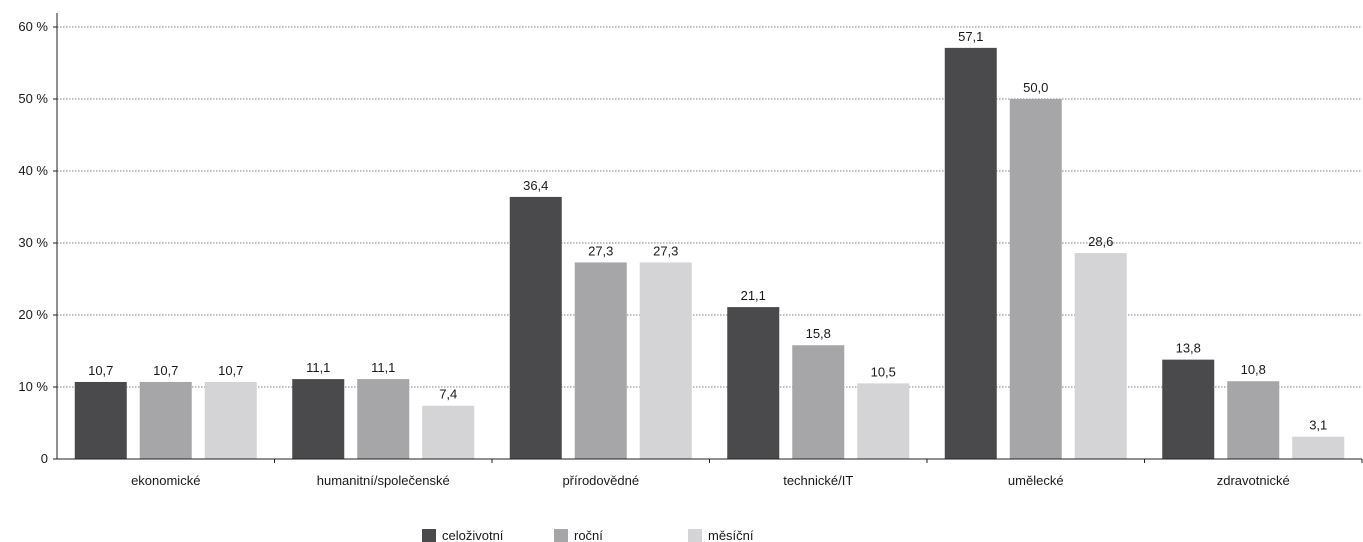  What do you see at coordinates (818, 333) in the screenshot?
I see `data-label: 15,8` at bounding box center [818, 333].